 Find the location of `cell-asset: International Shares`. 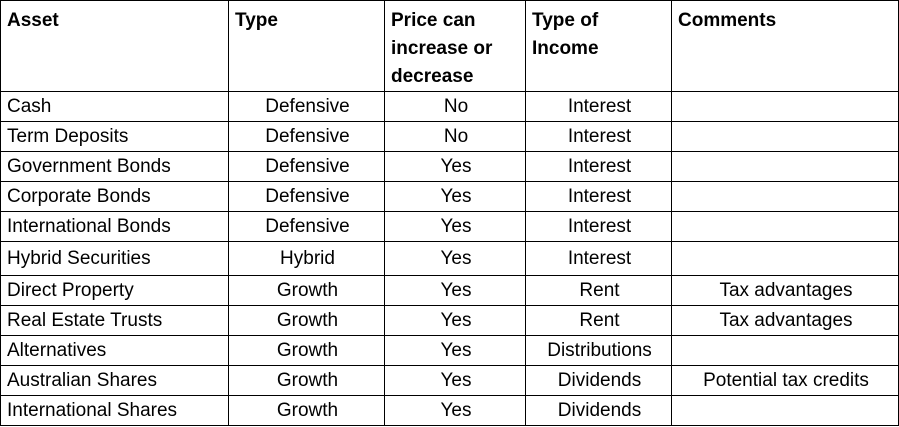

cell-asset: International Shares is located at coordinates (114, 410).